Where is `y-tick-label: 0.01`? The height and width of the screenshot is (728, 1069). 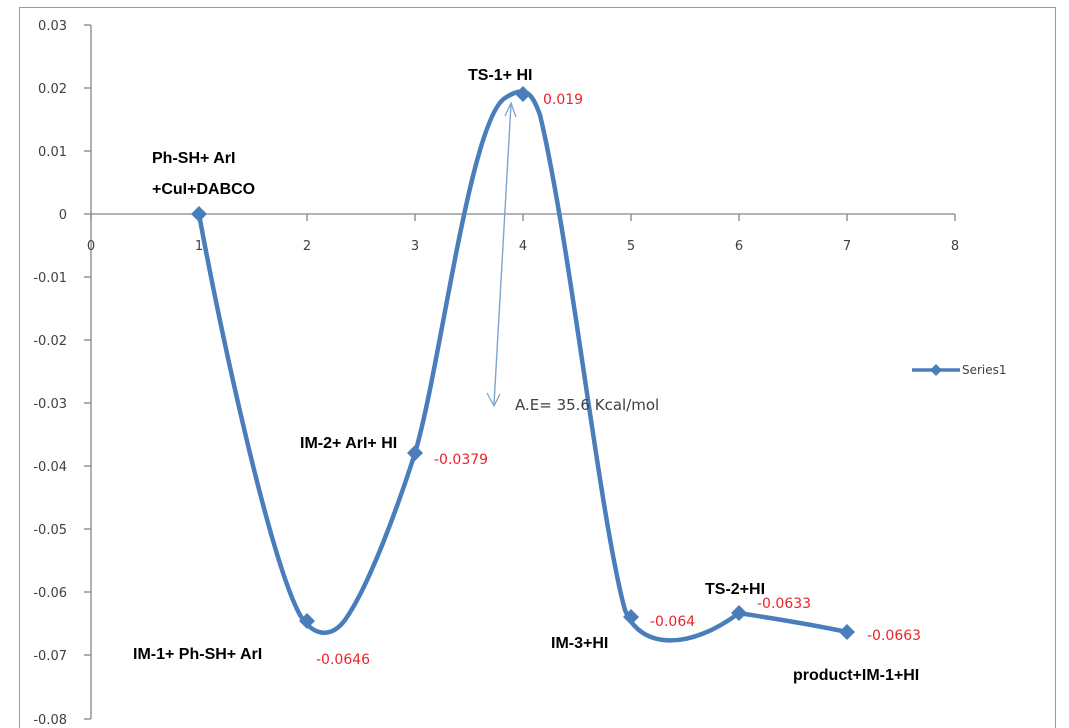 y-tick-label: 0.01 is located at coordinates (52, 152).